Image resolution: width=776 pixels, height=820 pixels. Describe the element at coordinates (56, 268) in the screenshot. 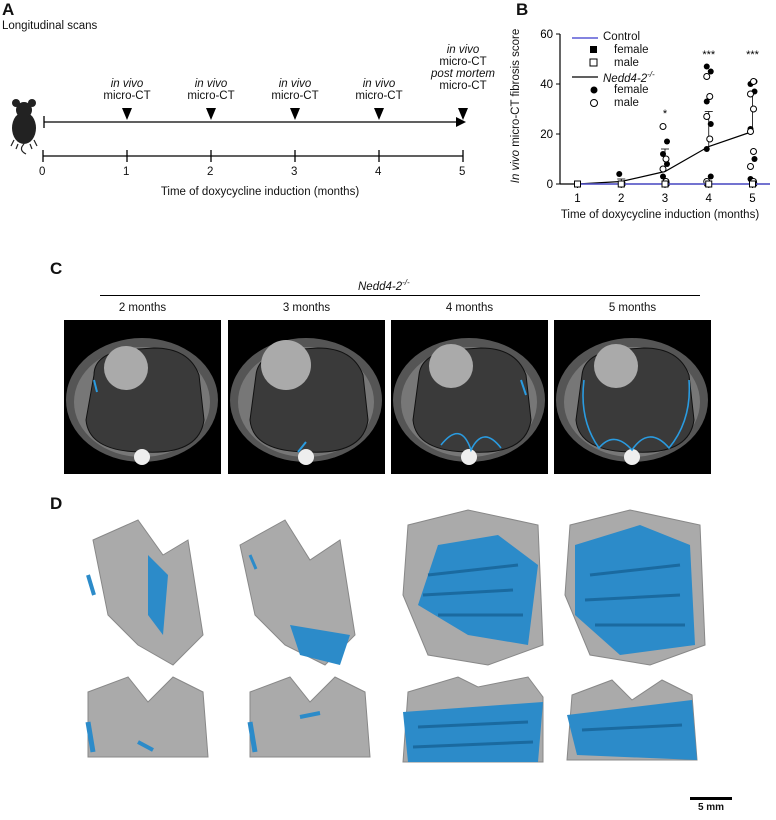

I see `panel-label-c: C` at that location.